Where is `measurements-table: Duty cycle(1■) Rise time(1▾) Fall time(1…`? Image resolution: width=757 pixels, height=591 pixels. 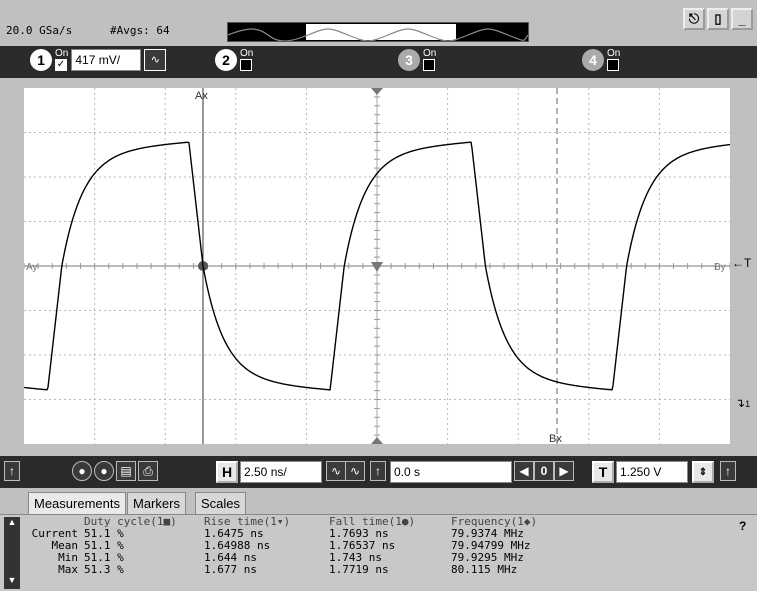
measurements-table: Duty cycle(1■) Rise time(1▾) Fall time(1… is located at coordinates (302, 546).